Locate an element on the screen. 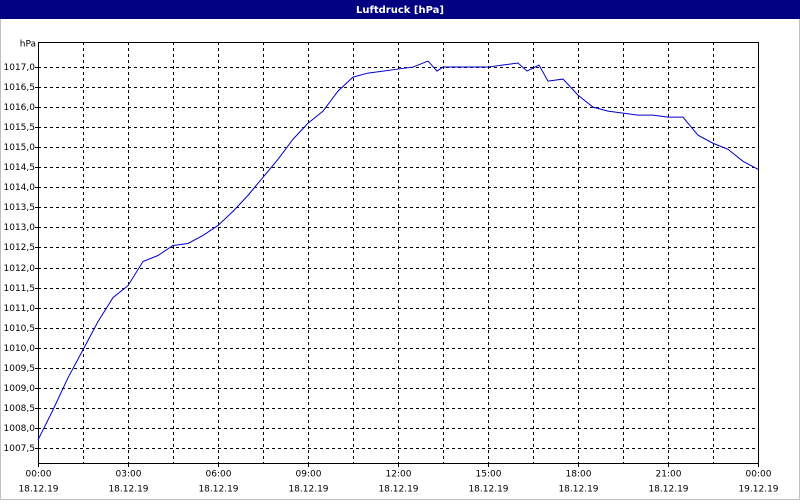  y-axis-label: hPa is located at coordinates (28, 45).